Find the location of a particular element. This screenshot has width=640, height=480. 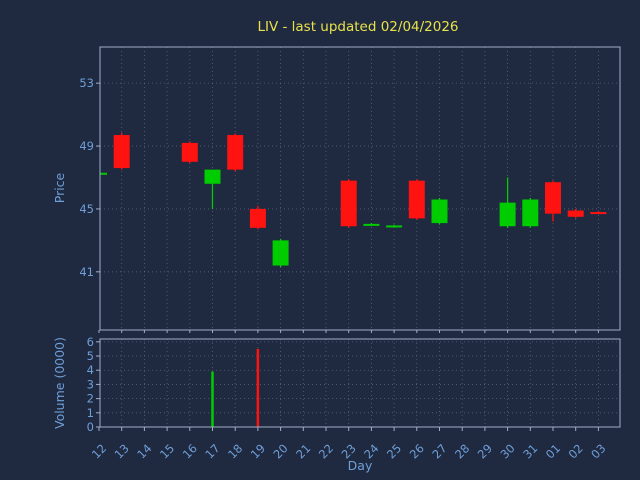

x-axis-label: Day is located at coordinates (360, 465).